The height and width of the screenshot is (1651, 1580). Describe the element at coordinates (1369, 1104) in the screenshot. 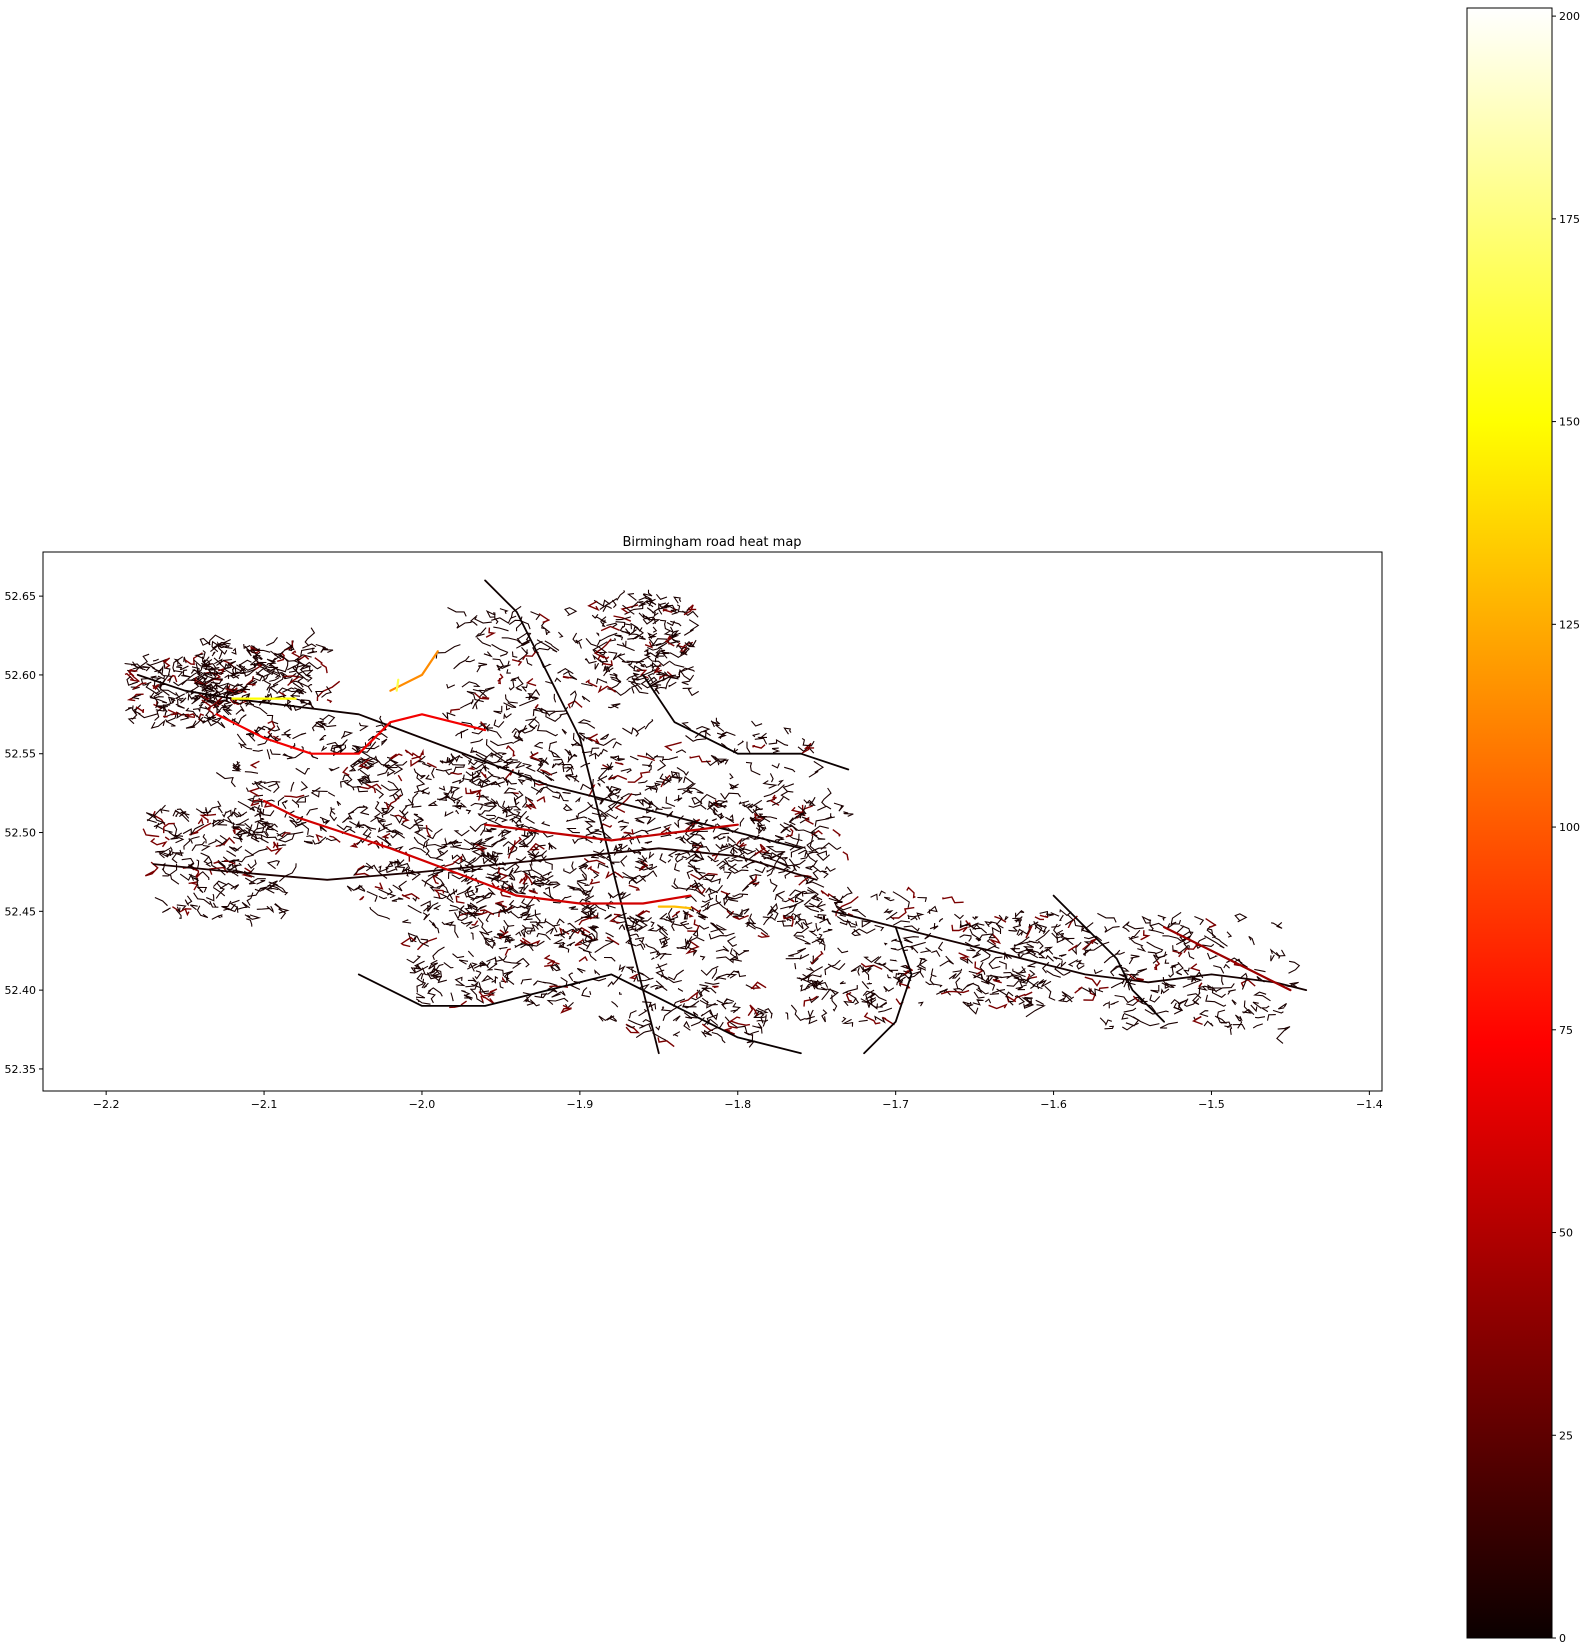

I see `x-tick-label: −1.4` at that location.